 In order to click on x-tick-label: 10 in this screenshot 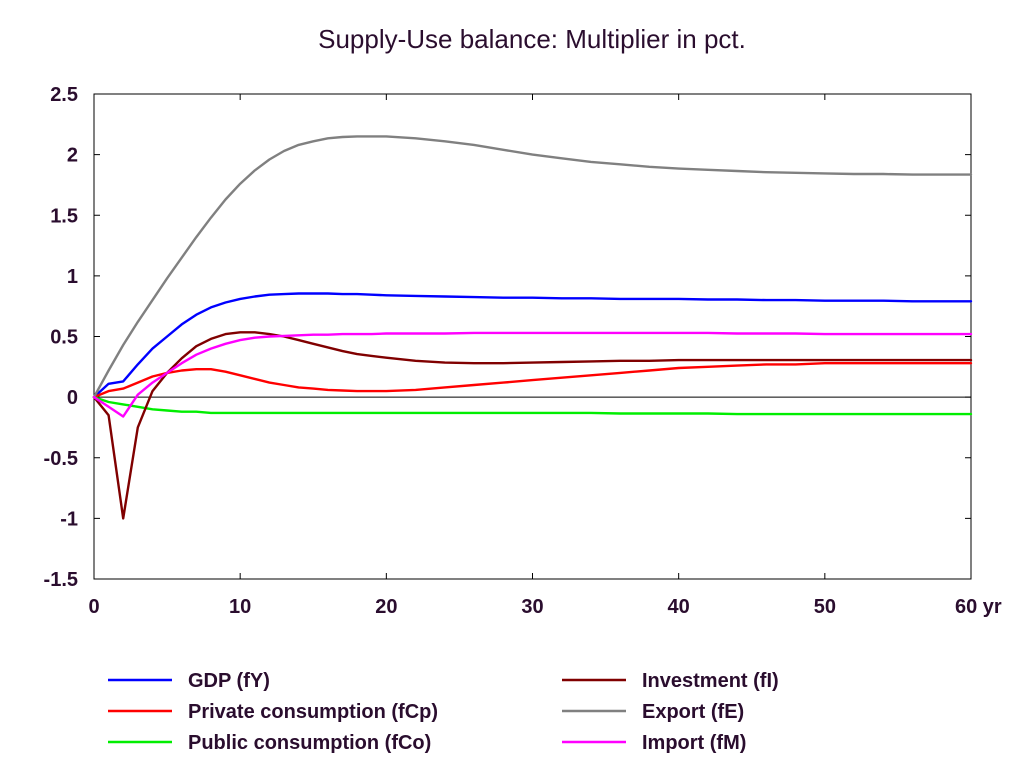, I will do `click(240, 607)`.